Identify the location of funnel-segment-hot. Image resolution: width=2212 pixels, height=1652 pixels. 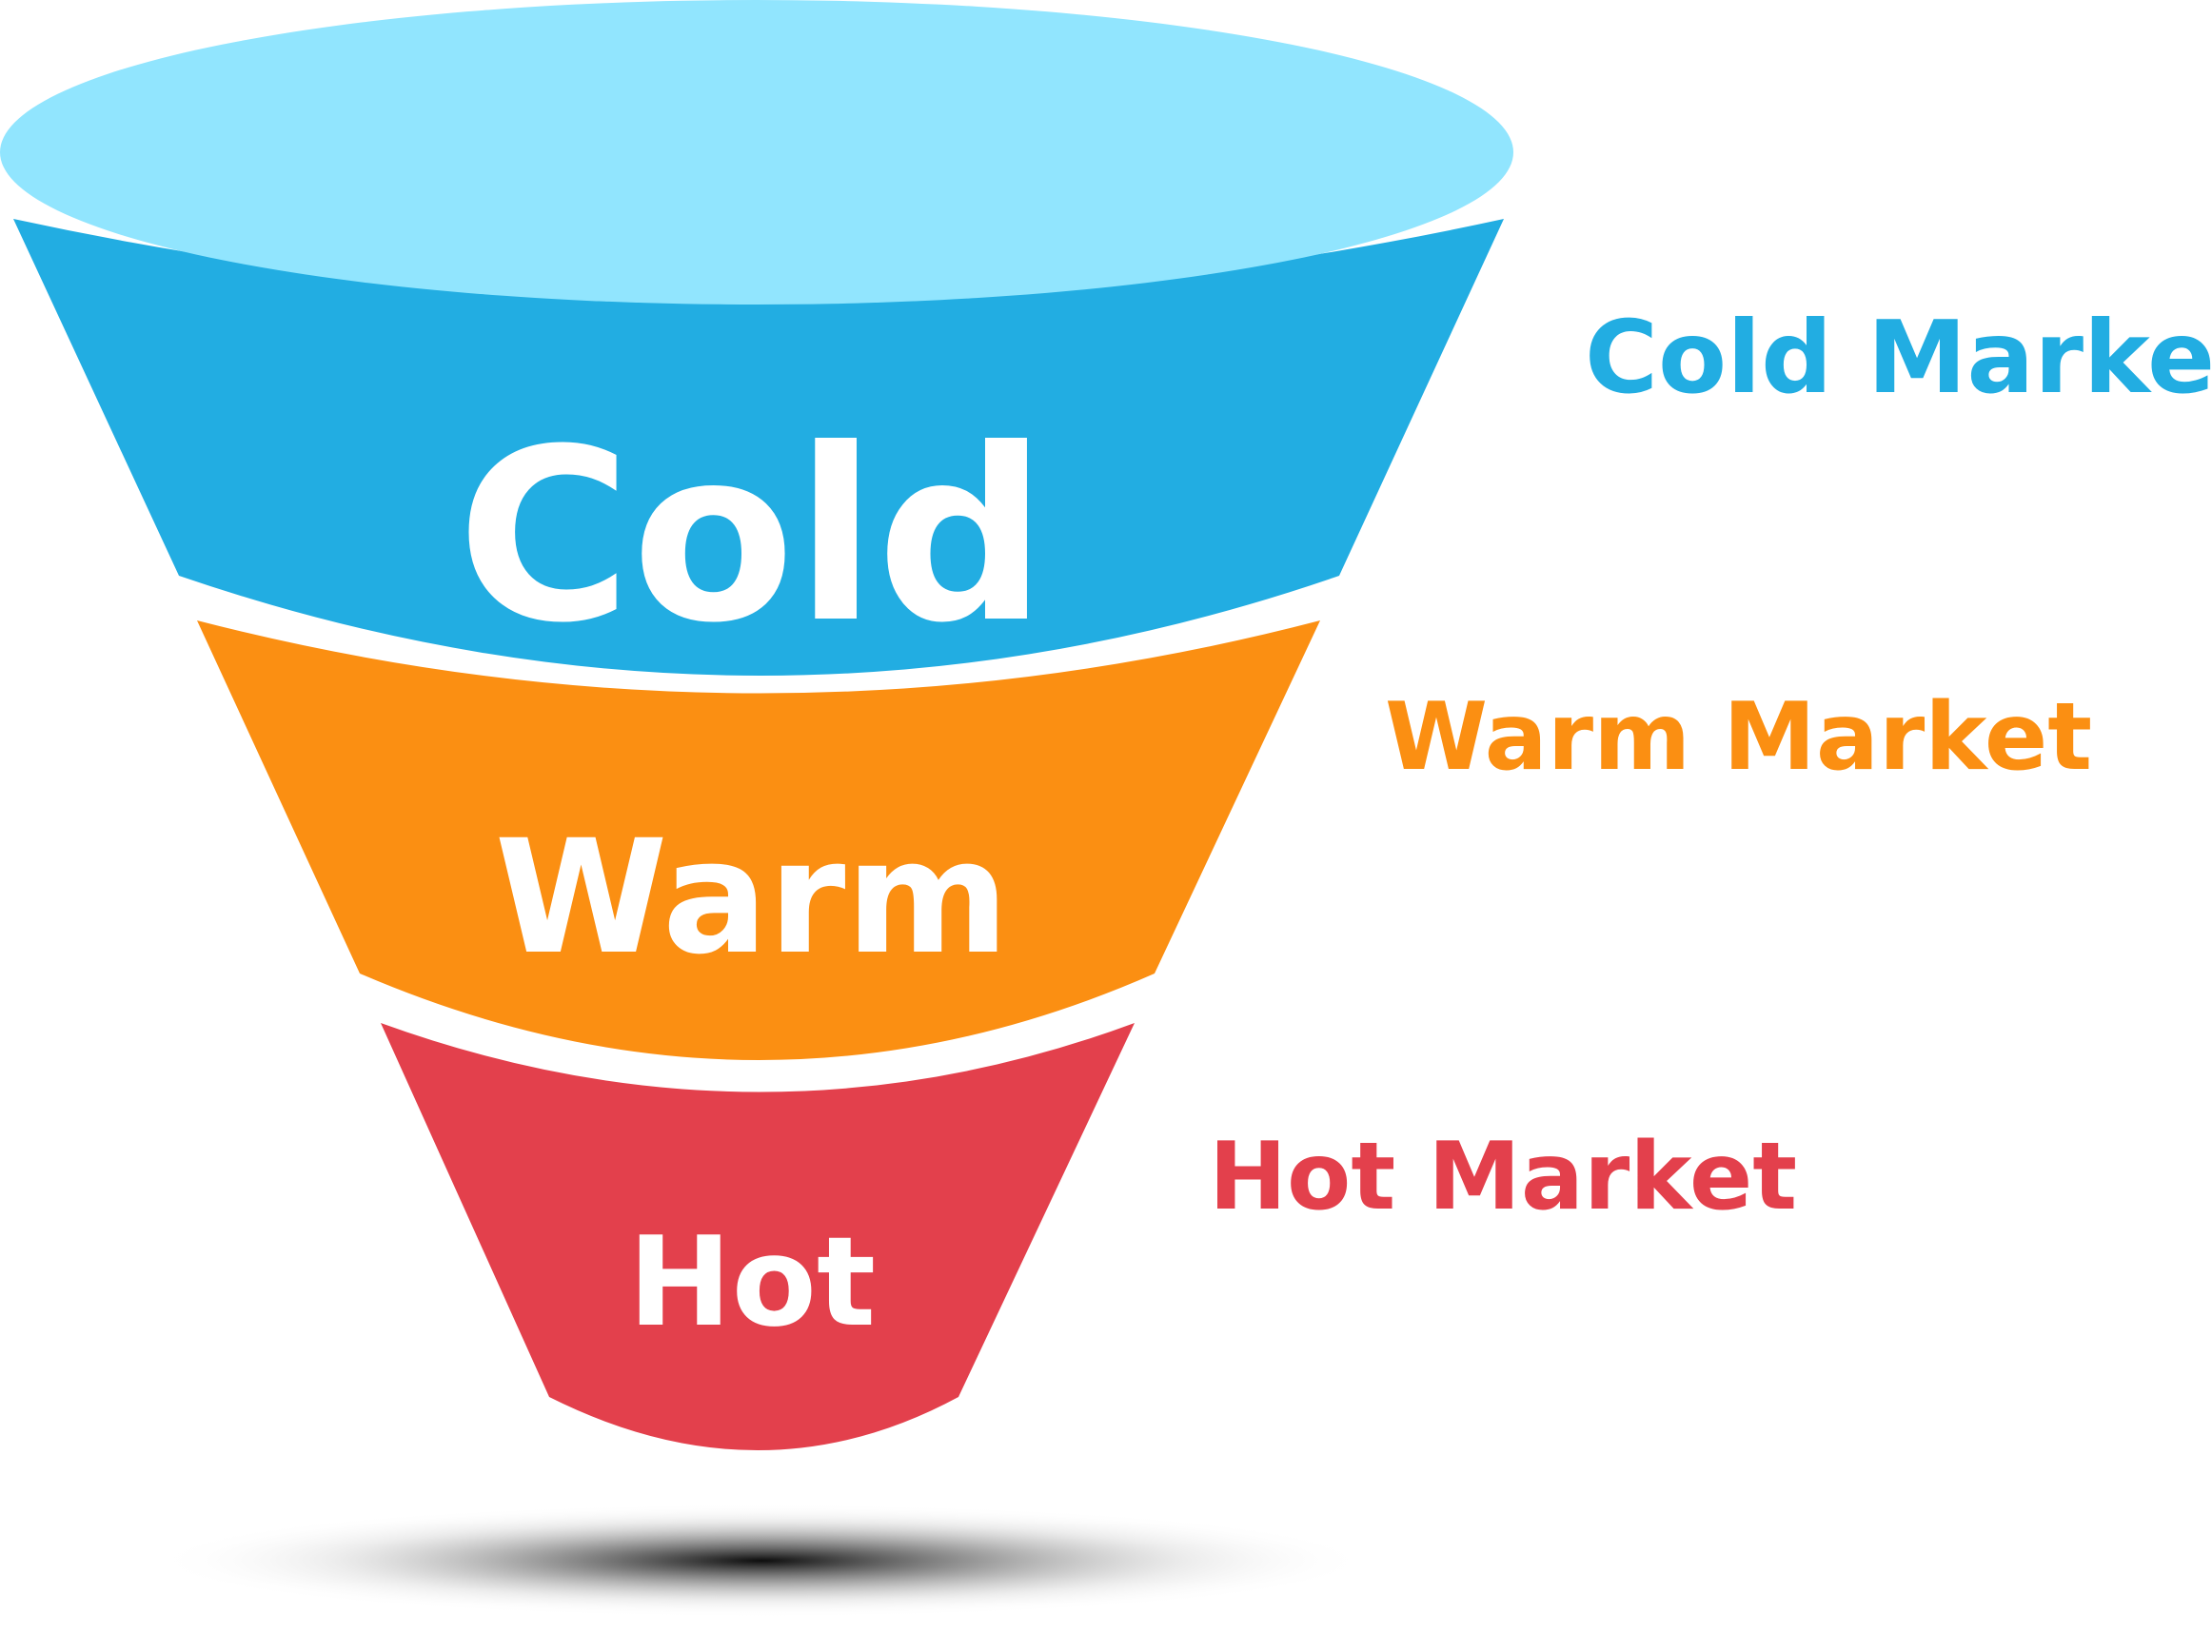
(758, 1237).